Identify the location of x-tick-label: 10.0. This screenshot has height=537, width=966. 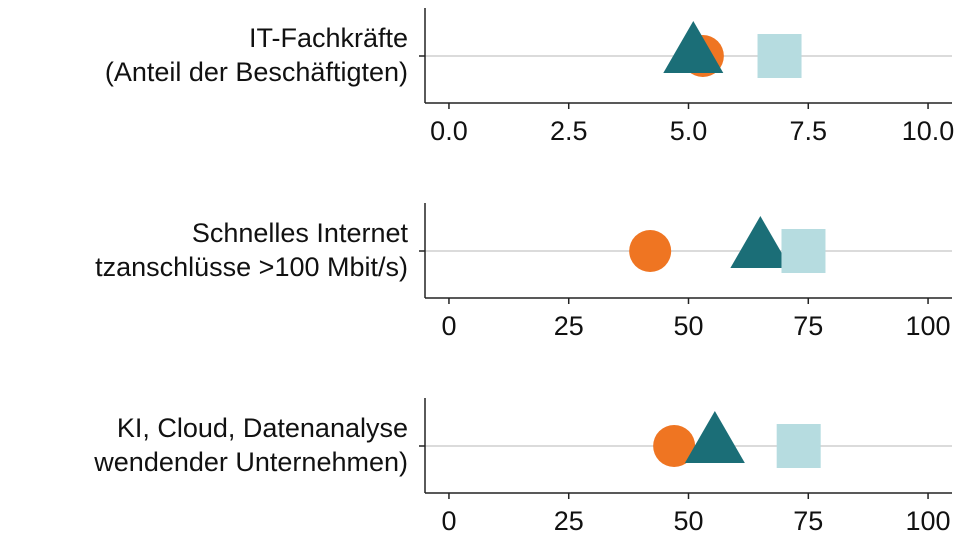
(928, 131).